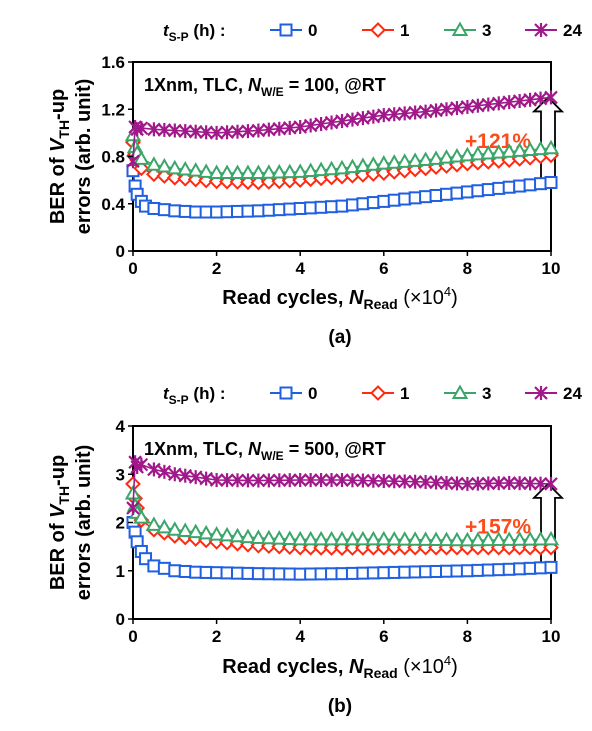 The image size is (592, 731). What do you see at coordinates (548, 525) in the screenshot?
I see `arrow-shape` at bounding box center [548, 525].